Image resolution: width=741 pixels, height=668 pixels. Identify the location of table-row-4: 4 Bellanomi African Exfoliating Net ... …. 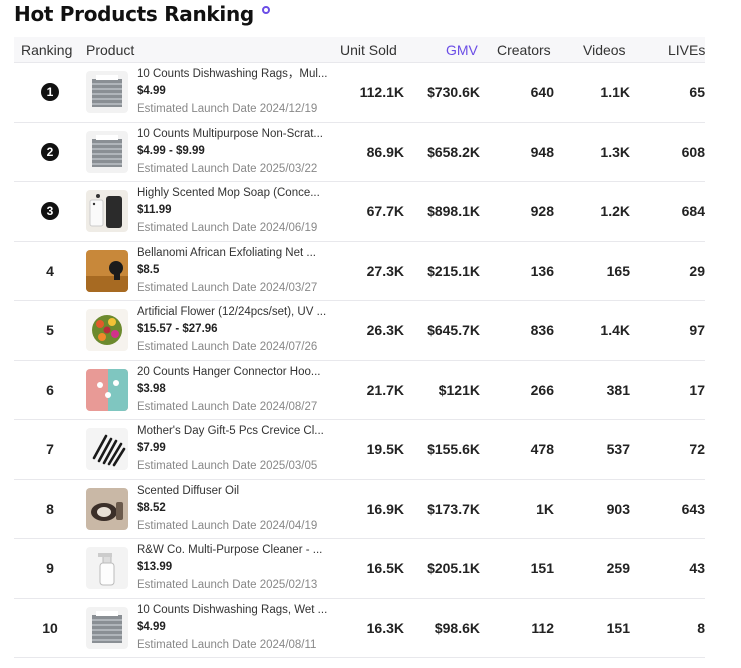
(359, 270).